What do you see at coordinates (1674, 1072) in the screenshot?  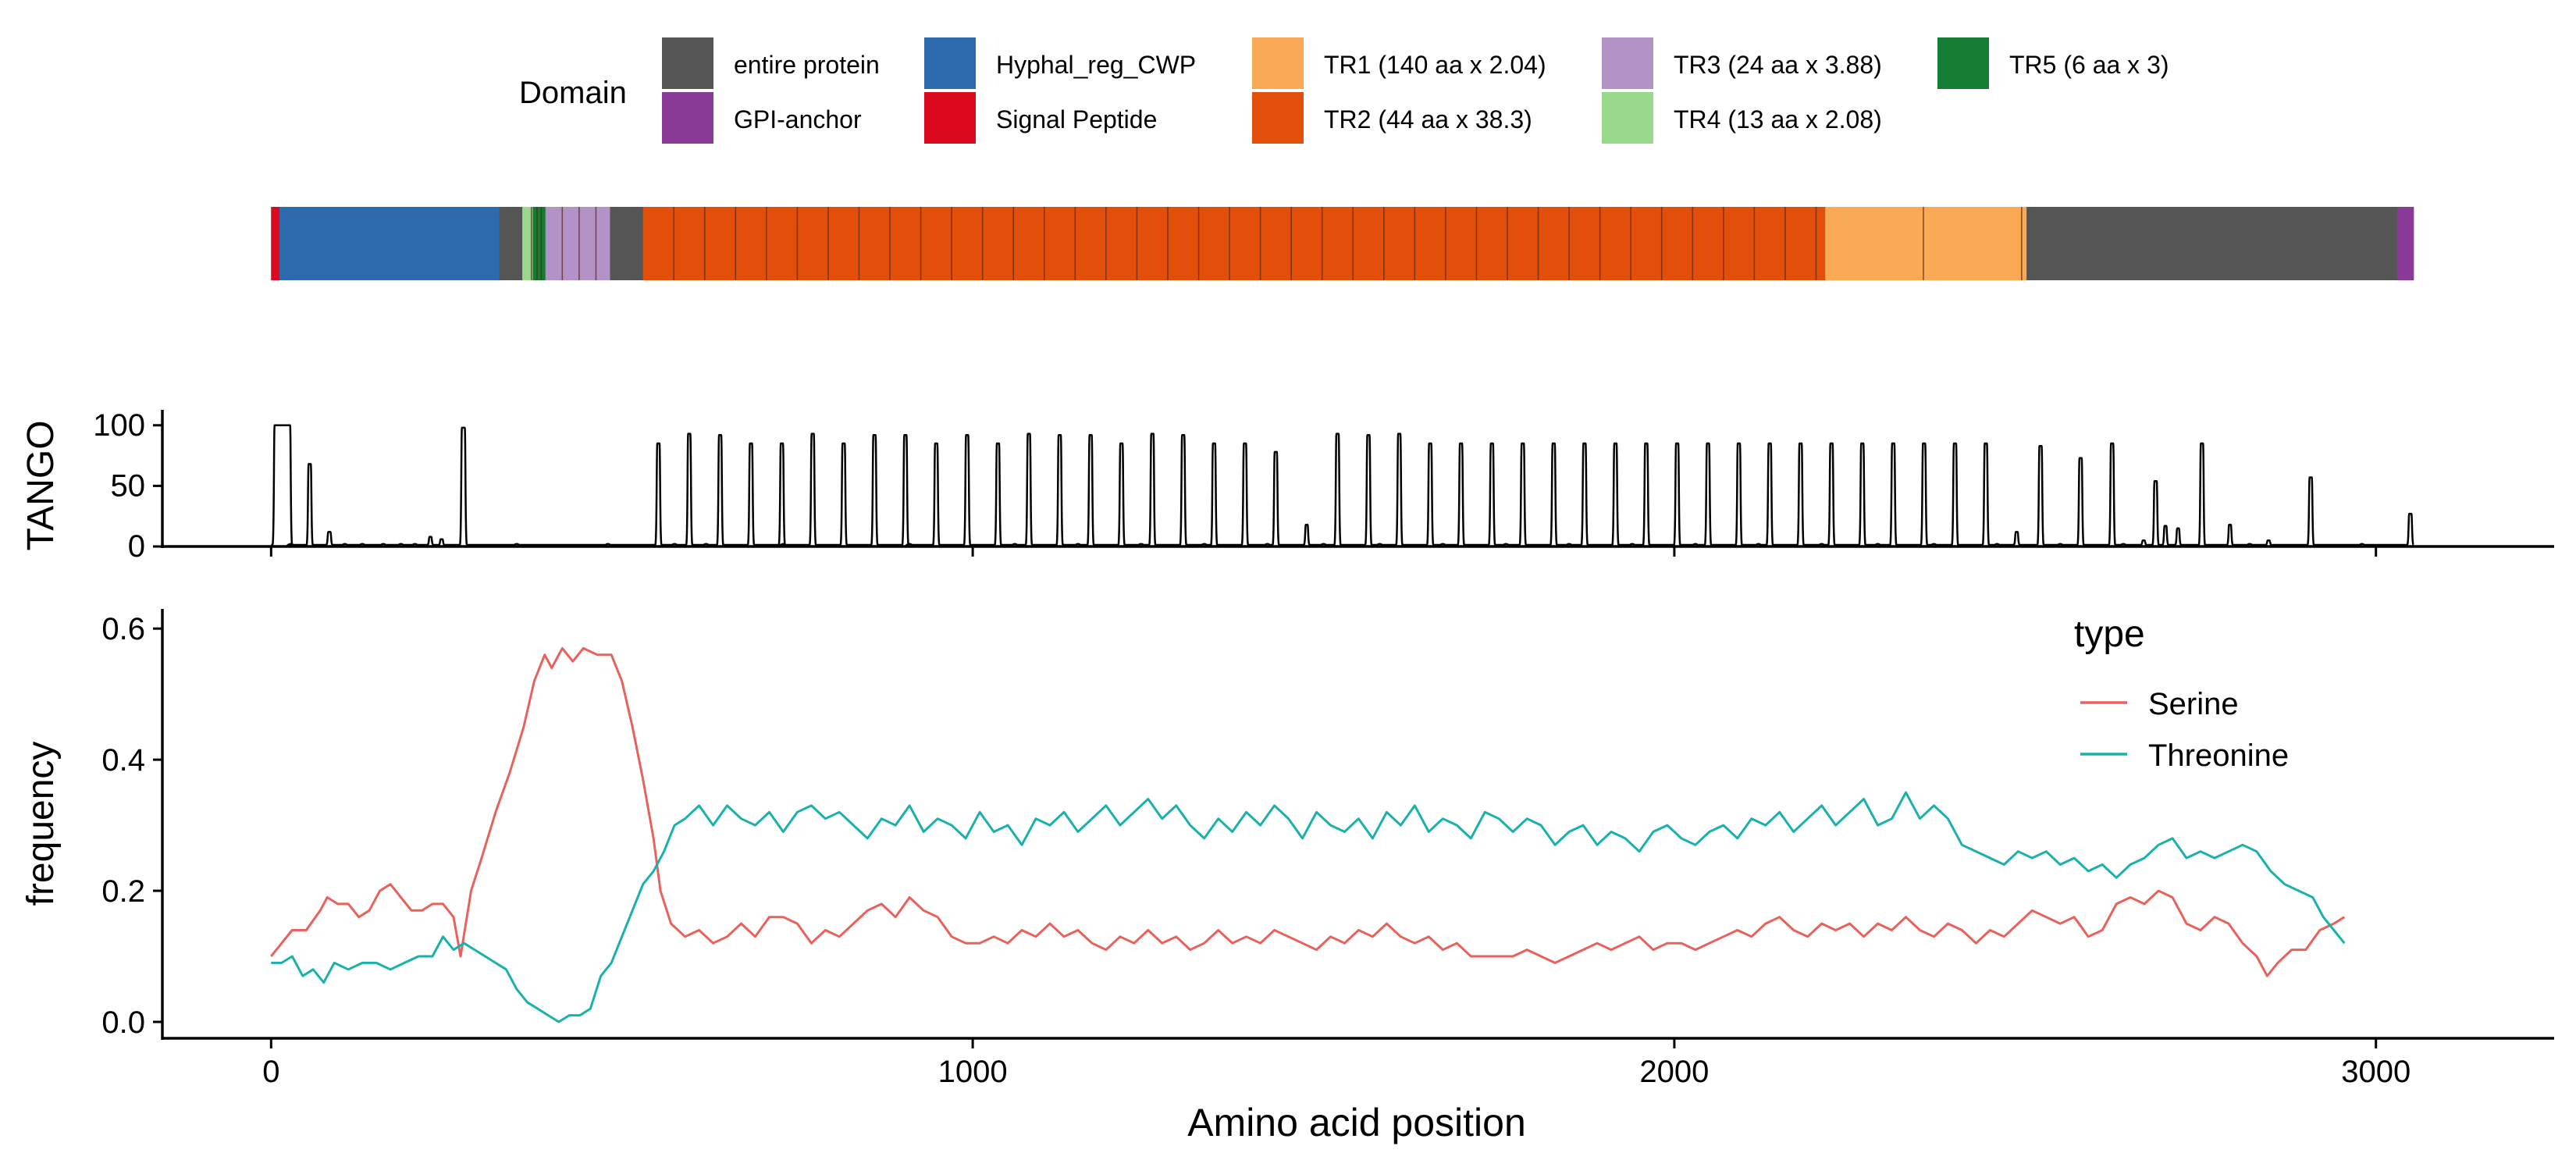 I see `freq-x-tick-label: 2000` at bounding box center [1674, 1072].